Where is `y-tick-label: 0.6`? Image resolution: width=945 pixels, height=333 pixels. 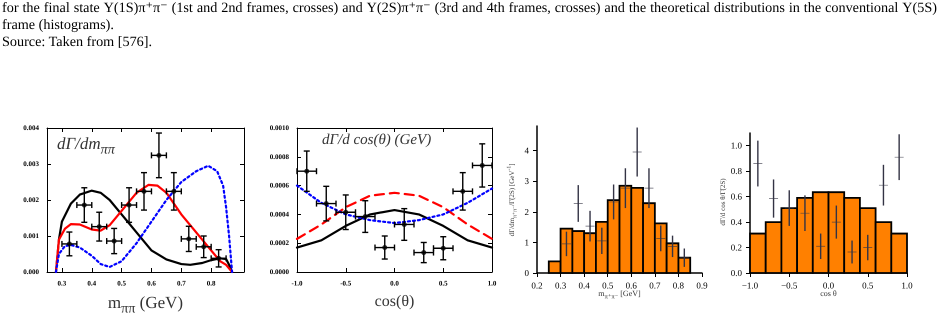 y-tick-label: 0.6 is located at coordinates (736, 197).